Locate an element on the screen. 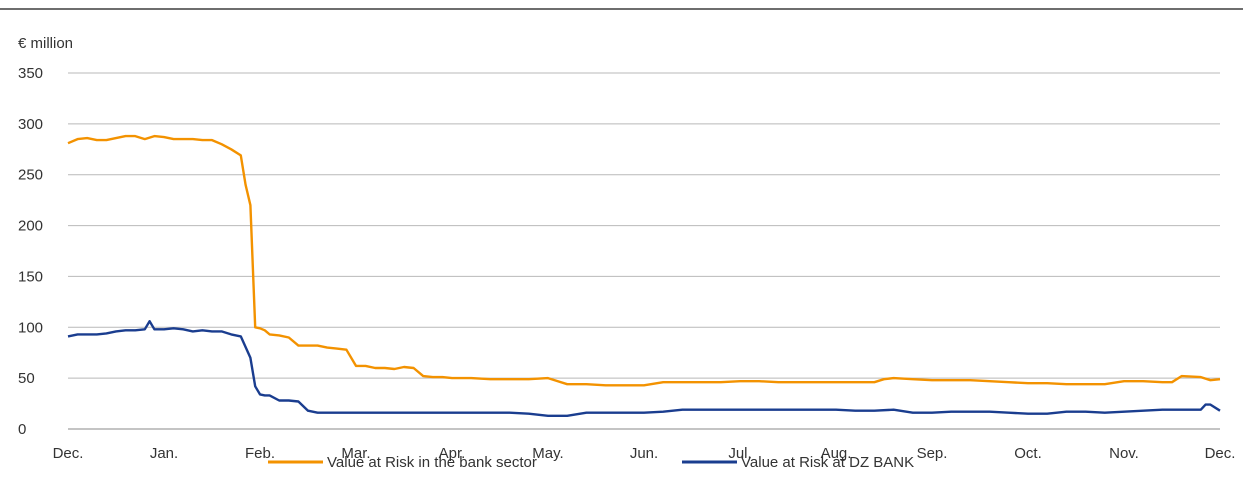 This screenshot has width=1243, height=497. x-tick-label: Aug. is located at coordinates (836, 453).